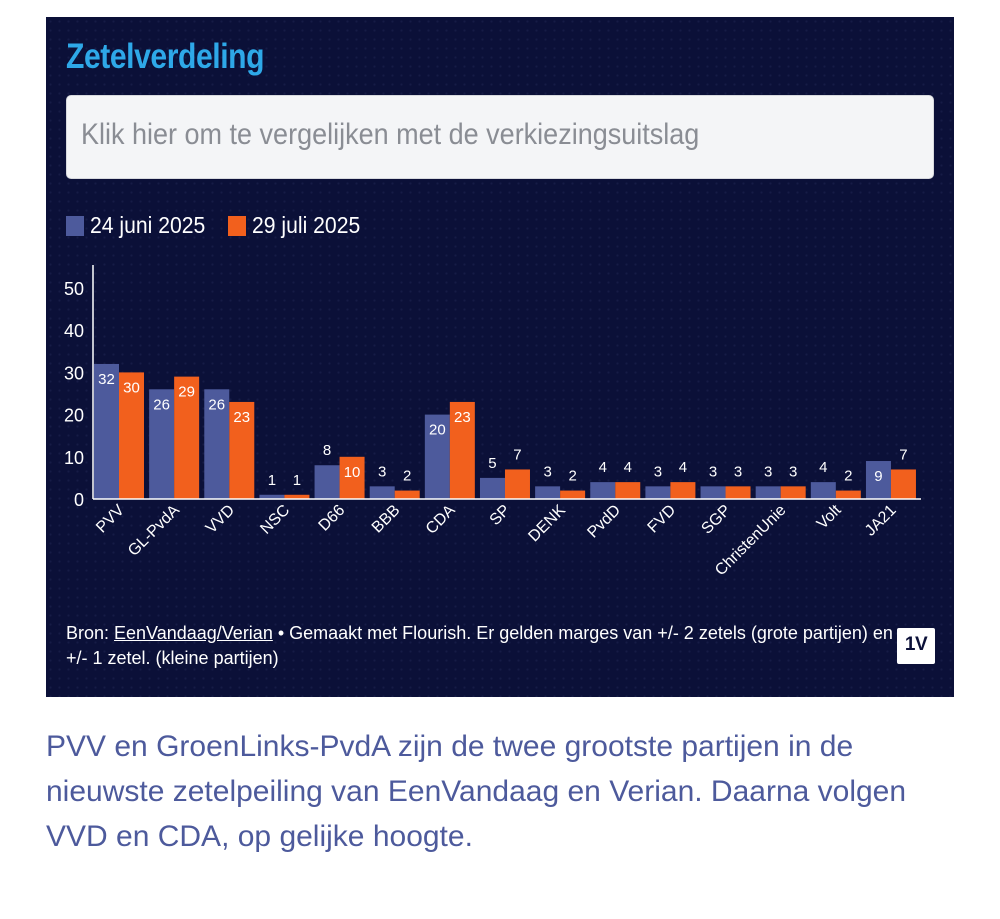 This screenshot has width=1000, height=919. What do you see at coordinates (437, 430) in the screenshot?
I see `bar-value-label: 20` at bounding box center [437, 430].